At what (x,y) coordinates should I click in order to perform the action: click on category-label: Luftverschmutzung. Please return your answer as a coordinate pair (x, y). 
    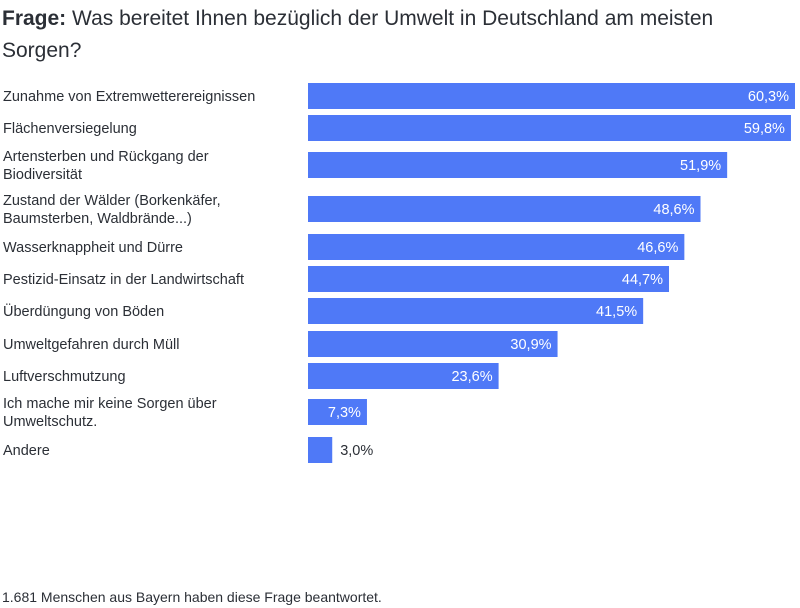
    Looking at the image, I should click on (64, 377).